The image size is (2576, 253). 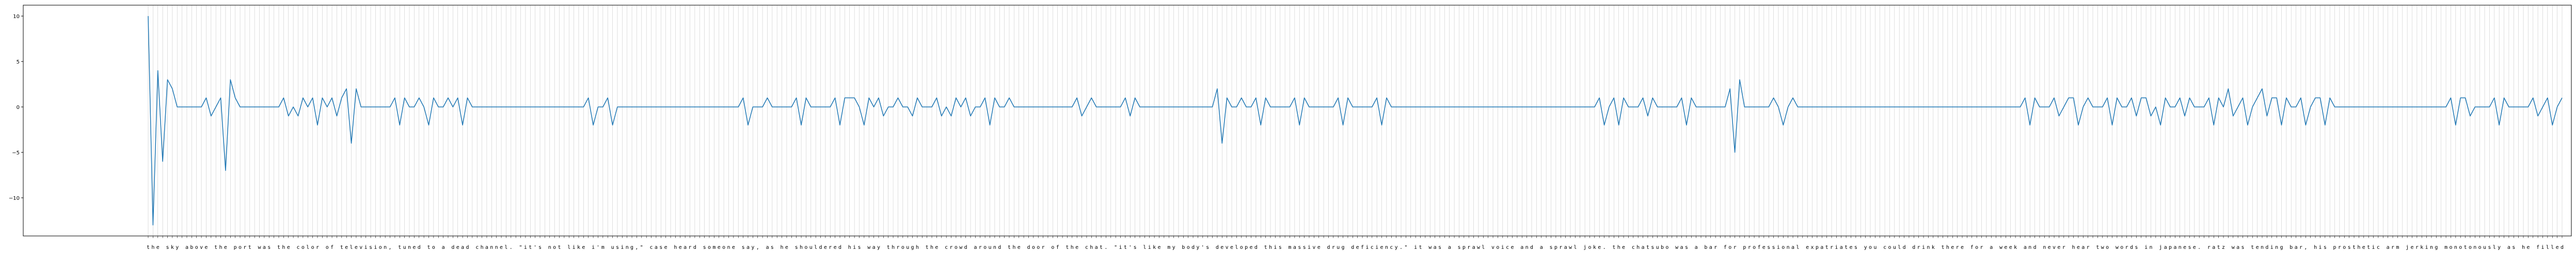 I want to click on x-tick-label: p, so click(x=1744, y=247).